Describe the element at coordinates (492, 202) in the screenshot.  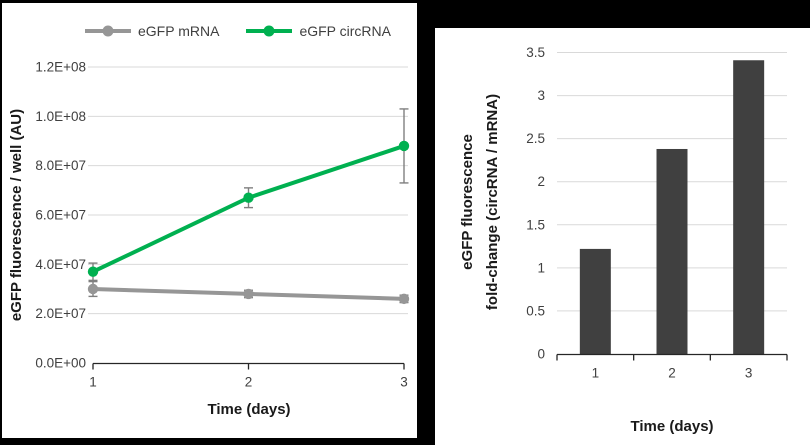
I see `bar-chart-y-axis-title-line2: fold-change (circRNA / mRNA)` at that location.